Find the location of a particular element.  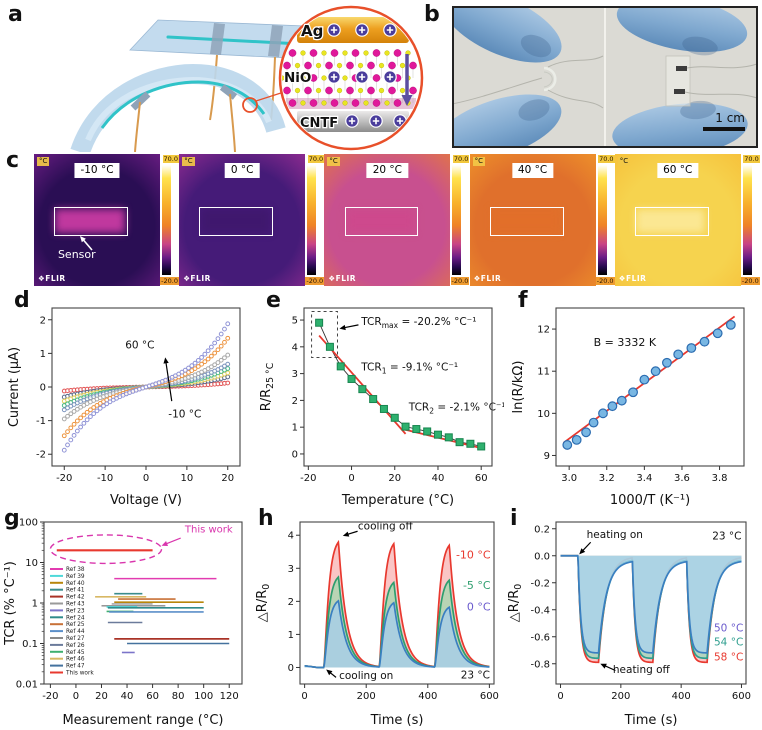

svg-text: 3.8 is located at coordinates (720, 478).